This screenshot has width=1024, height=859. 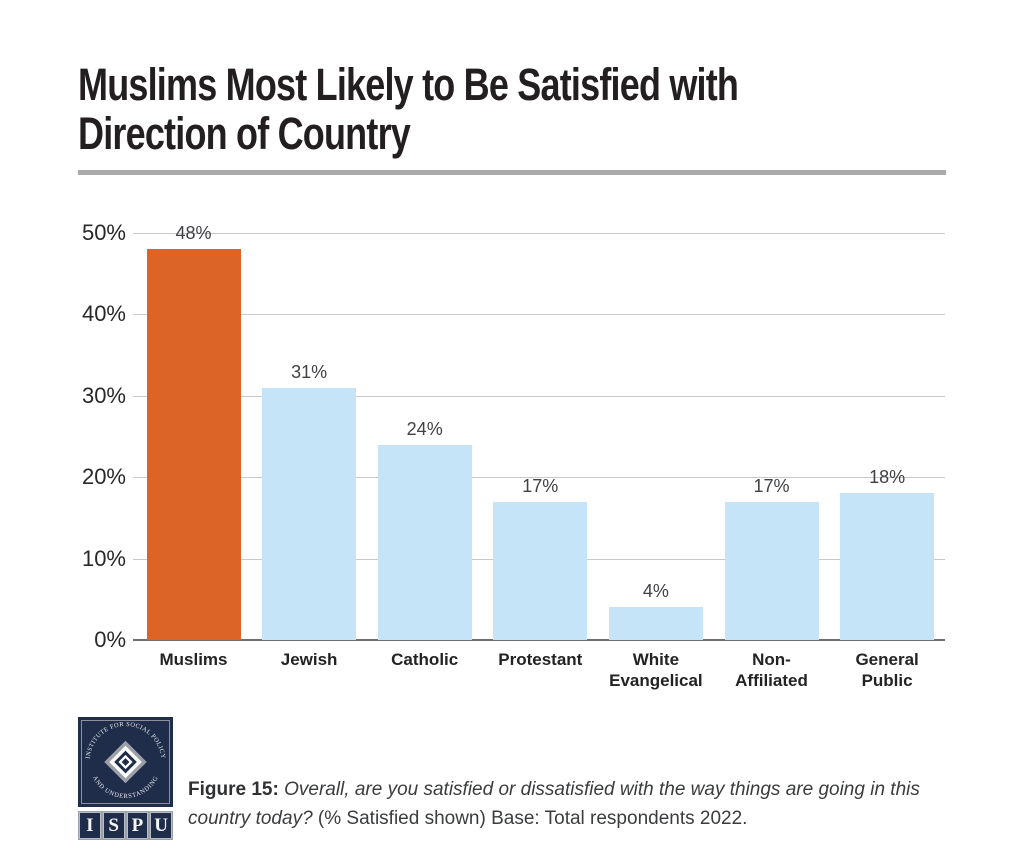 I want to click on y-axis-tick-label: 20%, so click(x=103, y=477).